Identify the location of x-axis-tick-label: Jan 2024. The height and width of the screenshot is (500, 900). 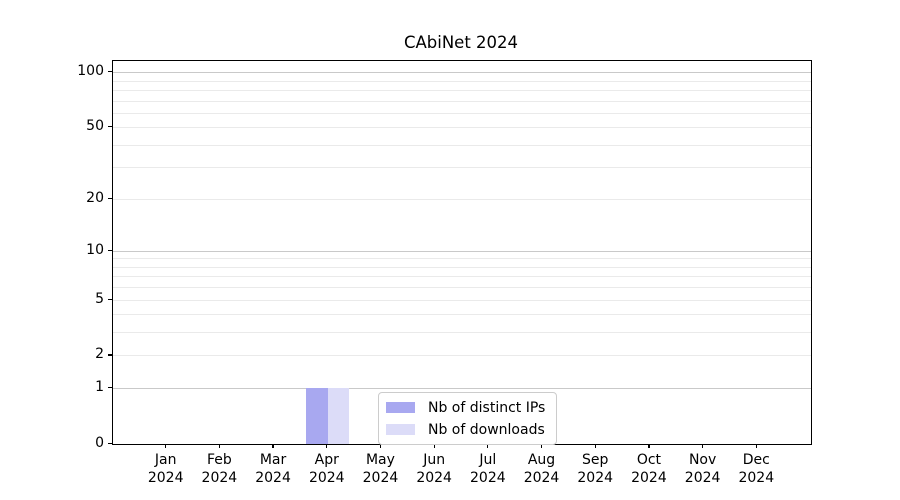
(166, 469).